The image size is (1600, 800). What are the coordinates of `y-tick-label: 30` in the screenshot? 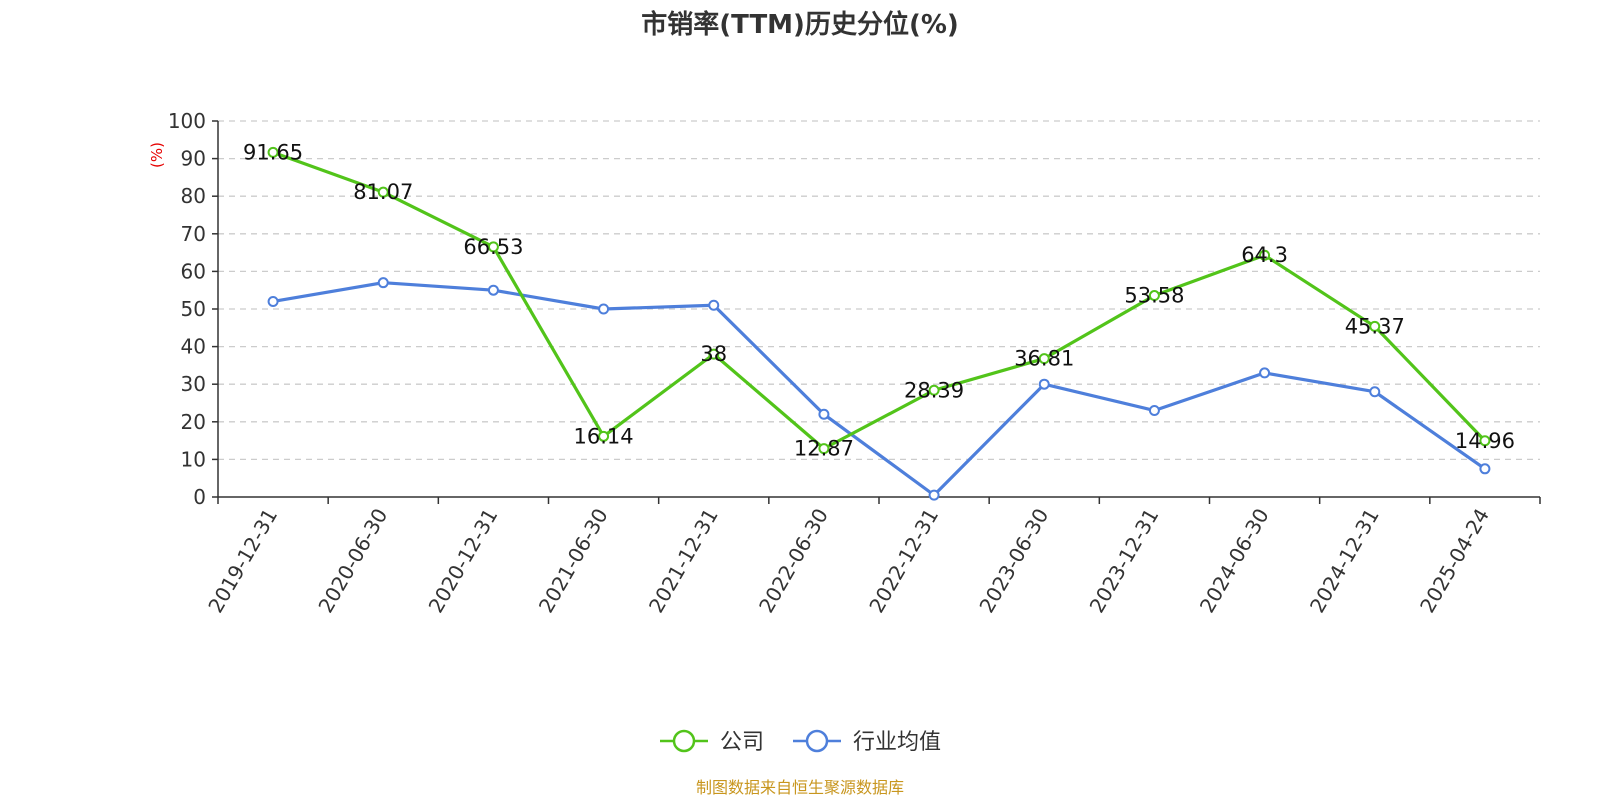 It's located at (193, 384).